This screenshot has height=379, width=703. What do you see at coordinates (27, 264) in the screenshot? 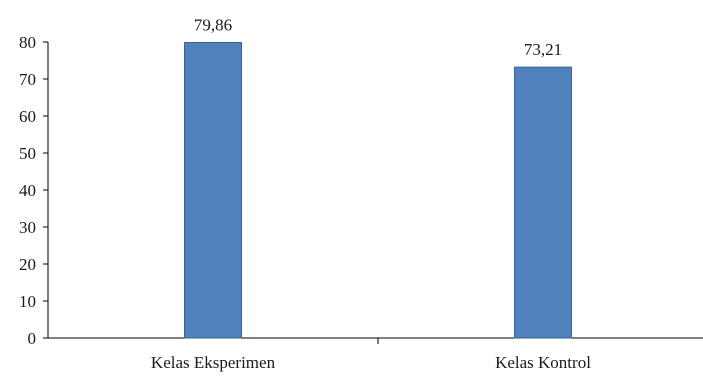
I see `y-tick-label: 20` at bounding box center [27, 264].